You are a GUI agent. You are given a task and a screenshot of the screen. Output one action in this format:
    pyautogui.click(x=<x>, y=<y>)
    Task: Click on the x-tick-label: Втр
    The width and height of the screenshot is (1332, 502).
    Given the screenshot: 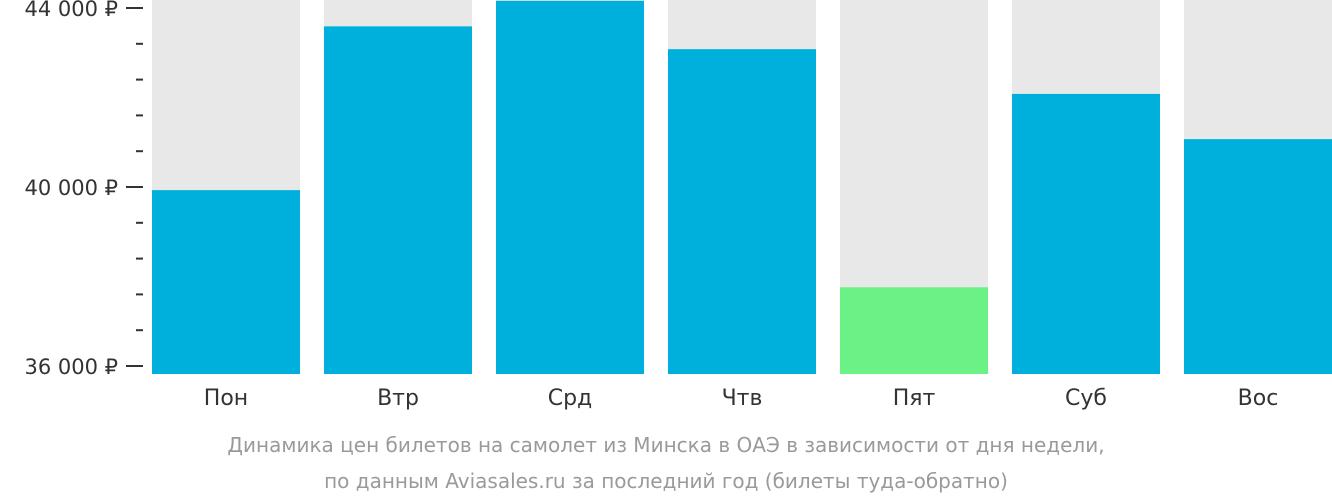 What is the action you would take?
    pyautogui.click(x=398, y=398)
    